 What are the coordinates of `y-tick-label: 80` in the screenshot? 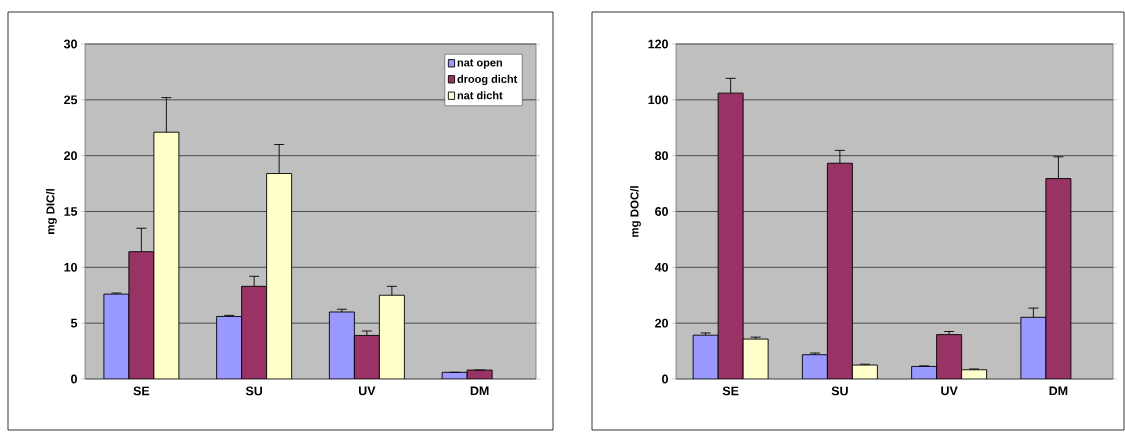 It's located at (661, 156).